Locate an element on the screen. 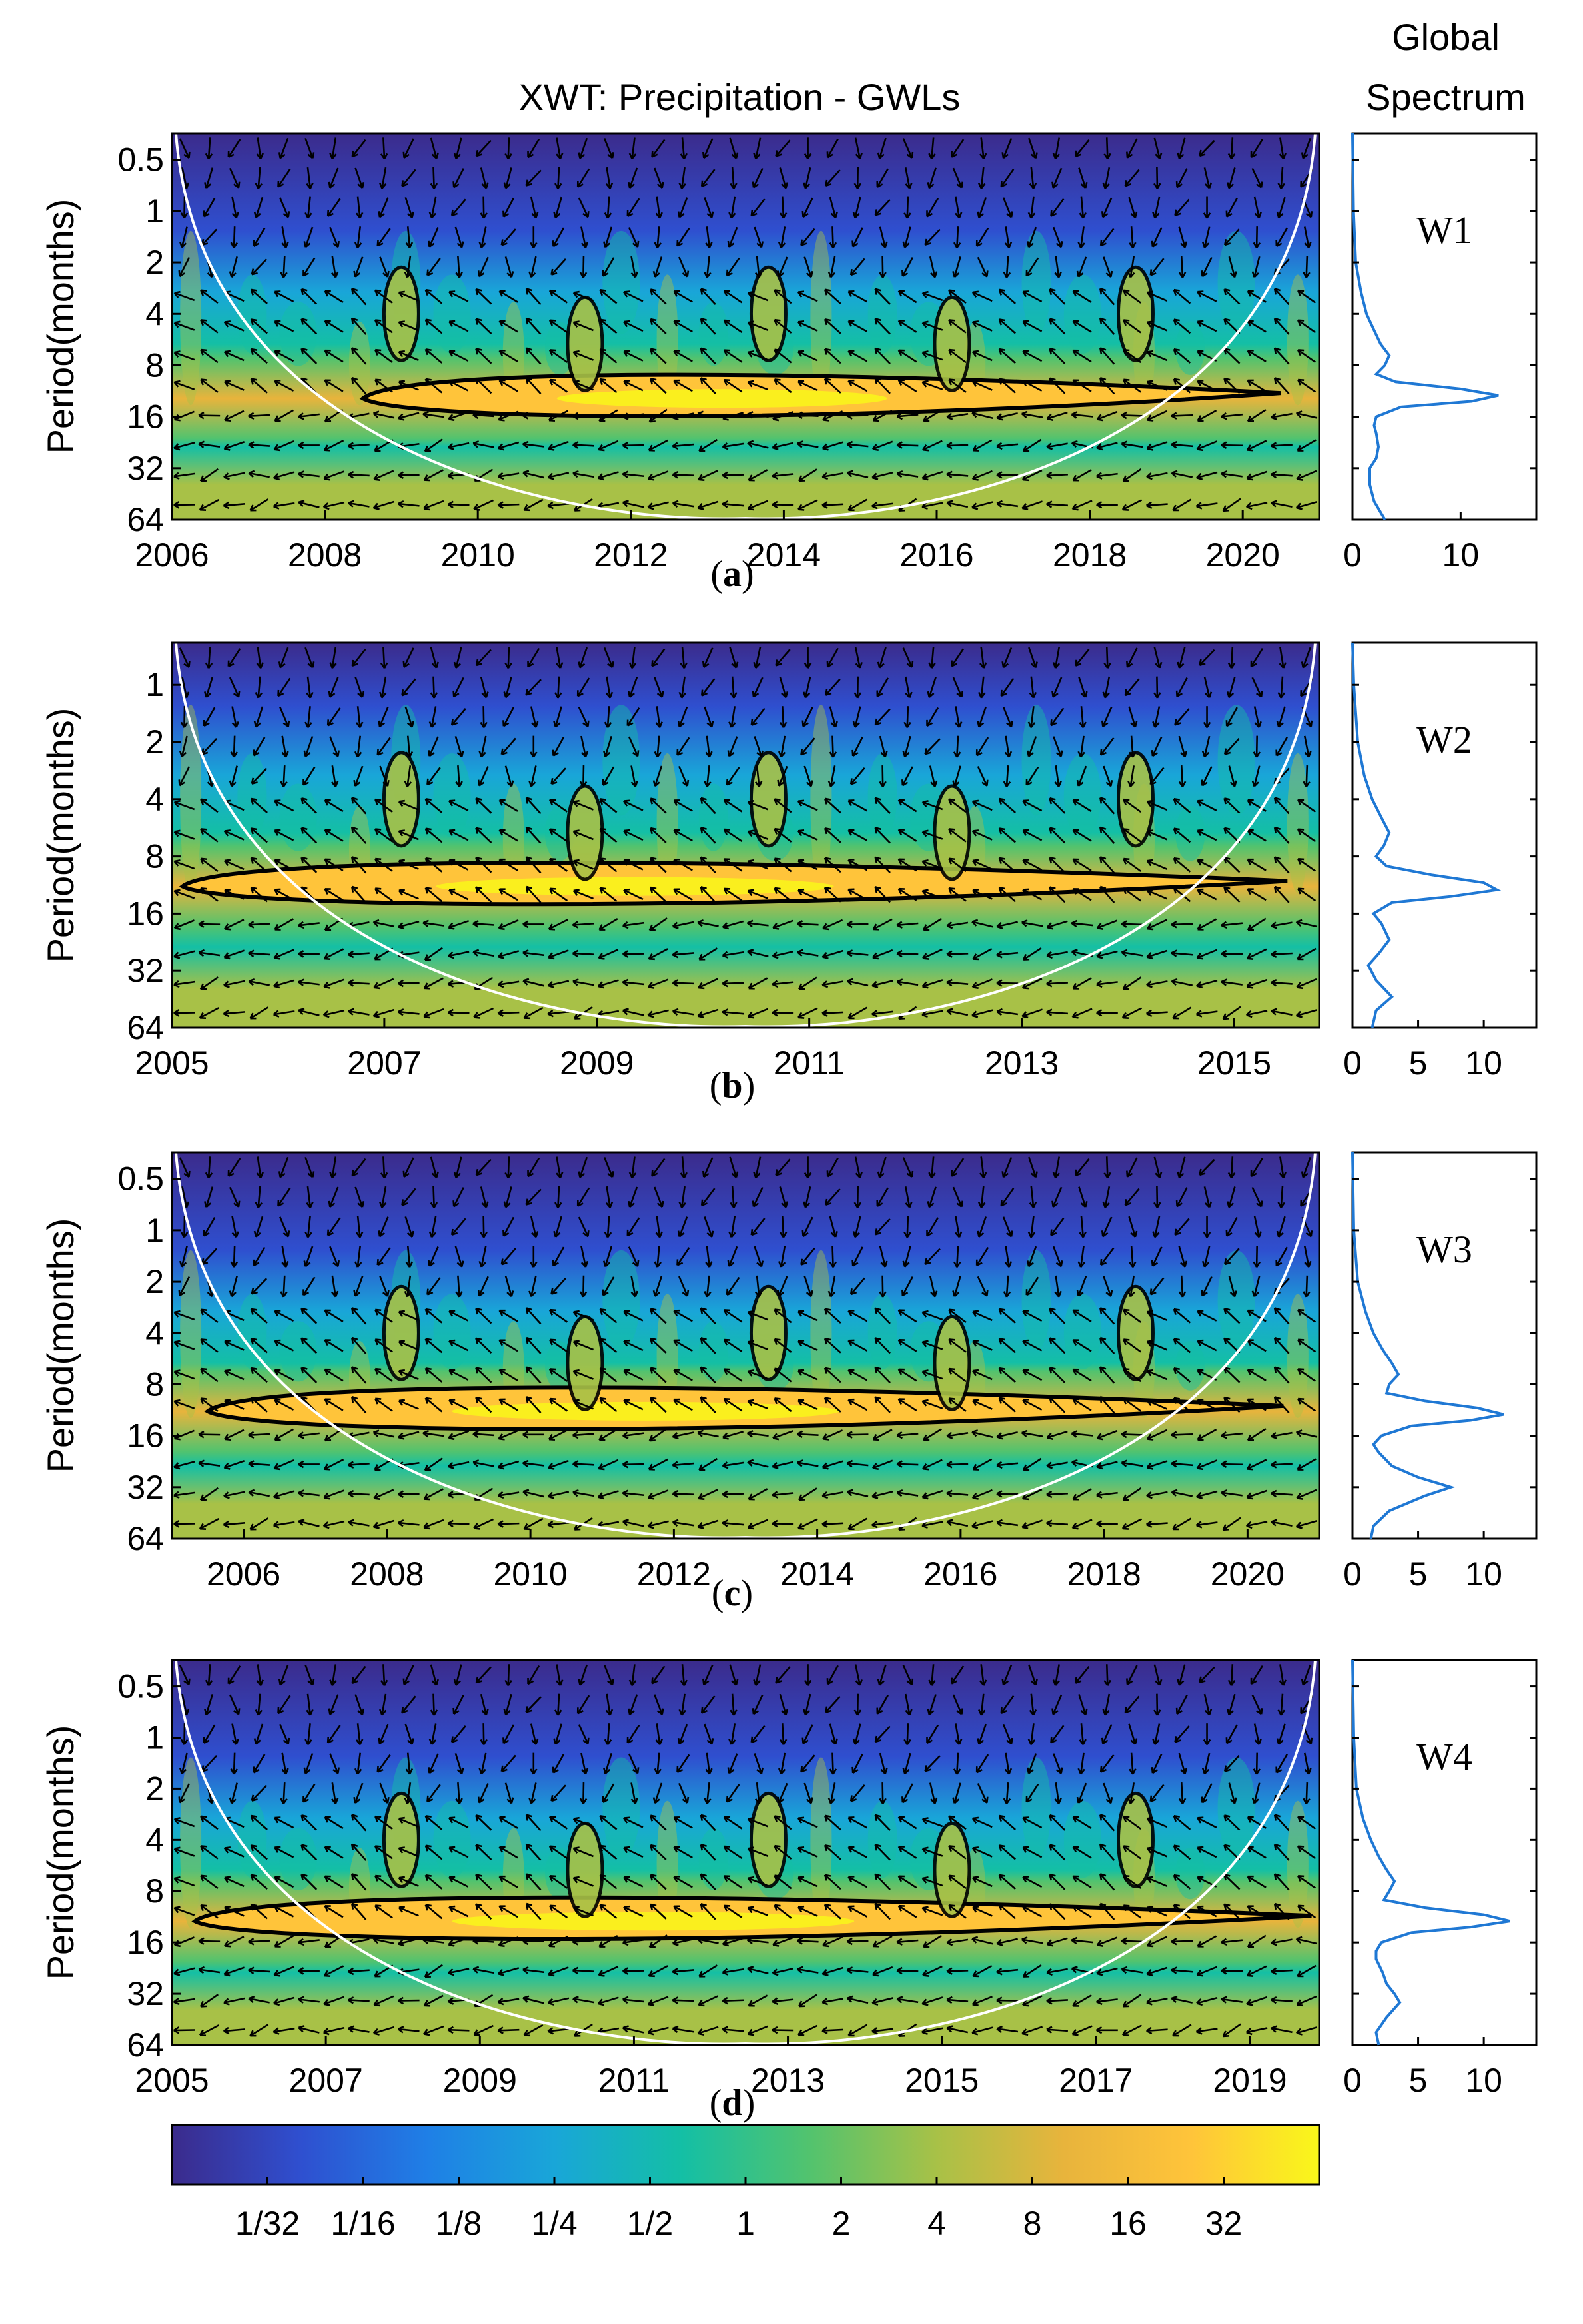 This screenshot has height=2324, width=1583. phase-arrows is located at coordinates (745, 834).